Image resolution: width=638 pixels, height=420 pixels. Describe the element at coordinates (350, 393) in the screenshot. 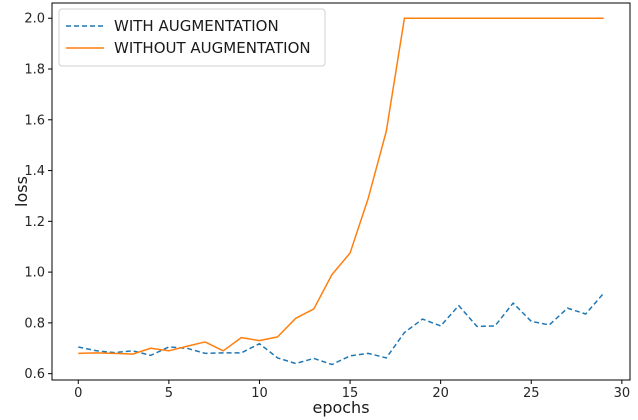

I see `x-tick-label: 15` at that location.